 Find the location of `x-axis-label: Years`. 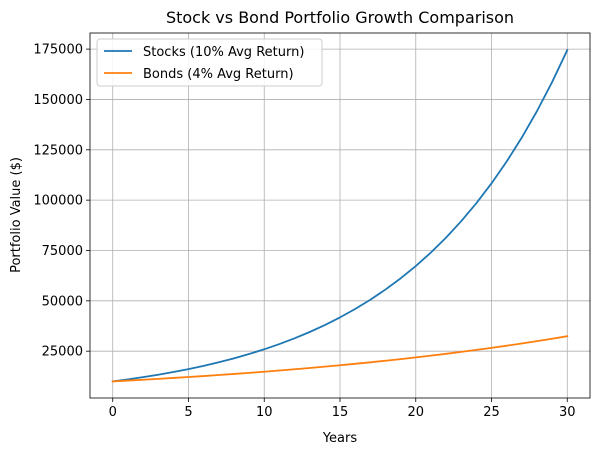

x-axis-label: Years is located at coordinates (340, 438).